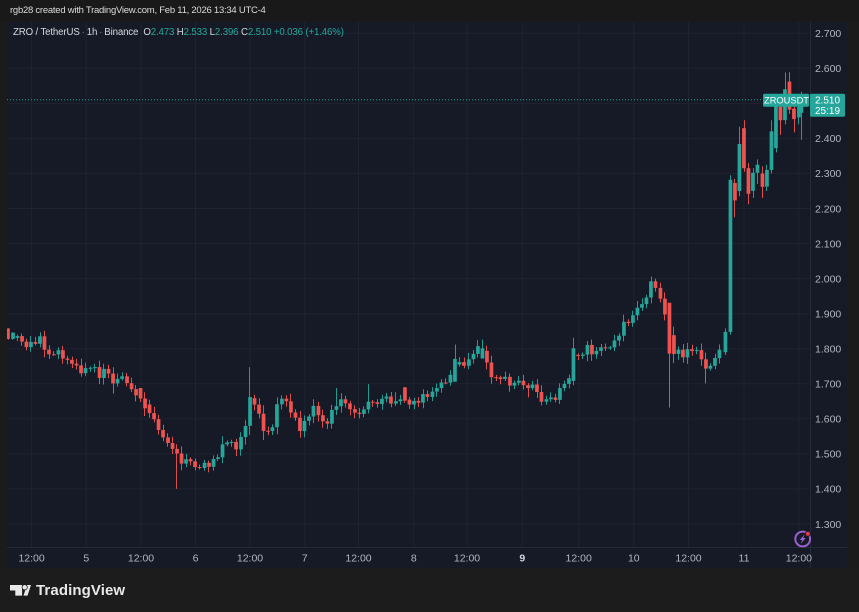 The height and width of the screenshot is (612, 859). I want to click on svg-text: 1.500, so click(828, 455).